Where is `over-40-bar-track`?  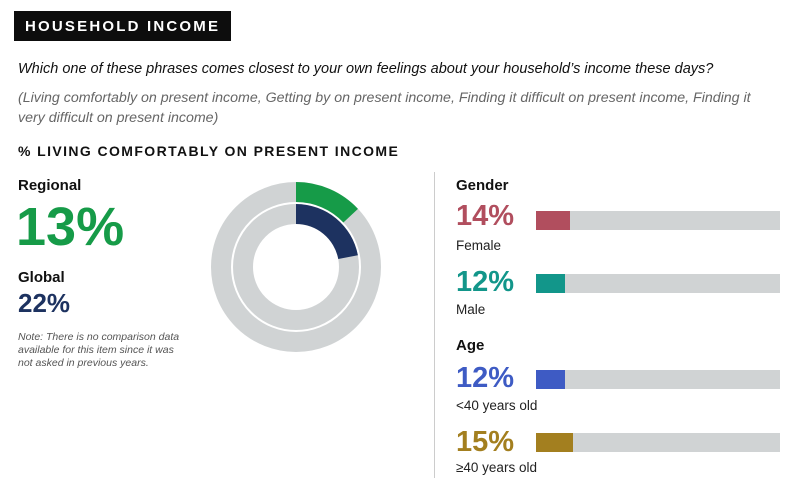
over-40-bar-track is located at coordinates (658, 442).